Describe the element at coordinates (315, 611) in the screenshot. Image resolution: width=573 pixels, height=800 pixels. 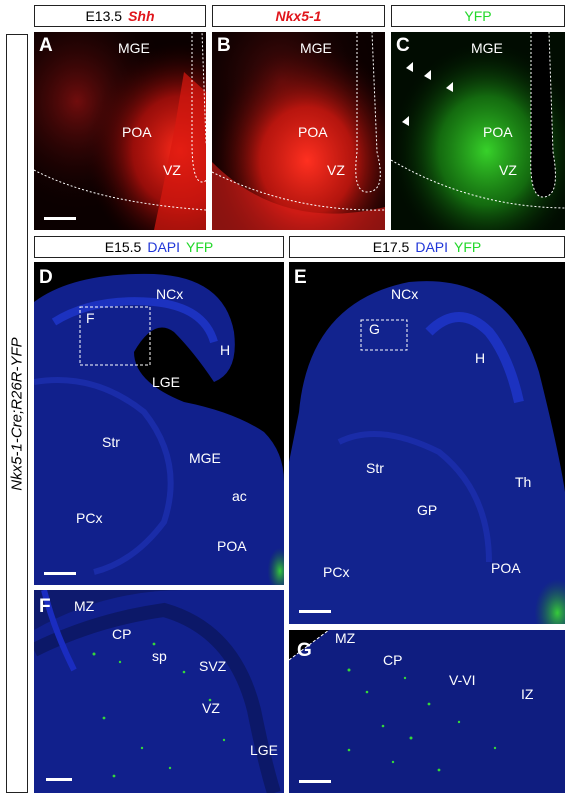
I see `panel-e-scale-bar` at that location.